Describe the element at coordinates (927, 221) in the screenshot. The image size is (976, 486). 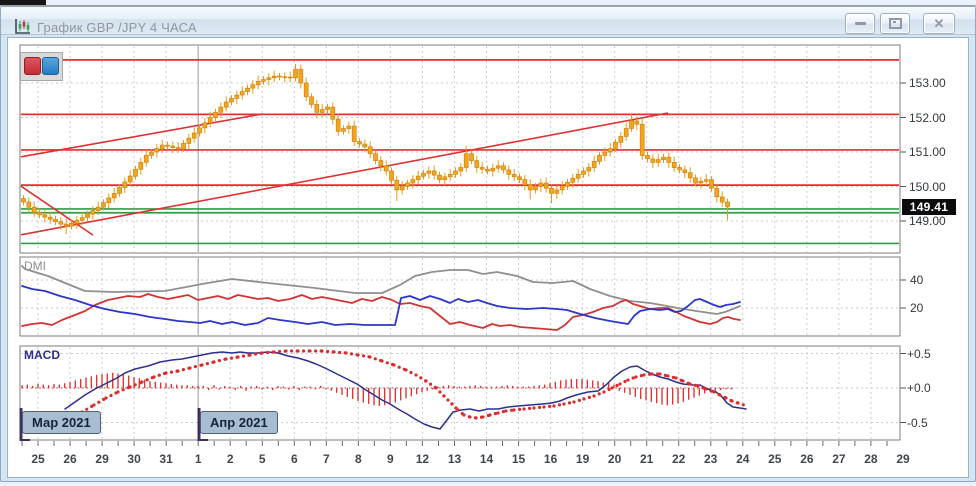
I see `price-axis-label: 149.00` at that location.